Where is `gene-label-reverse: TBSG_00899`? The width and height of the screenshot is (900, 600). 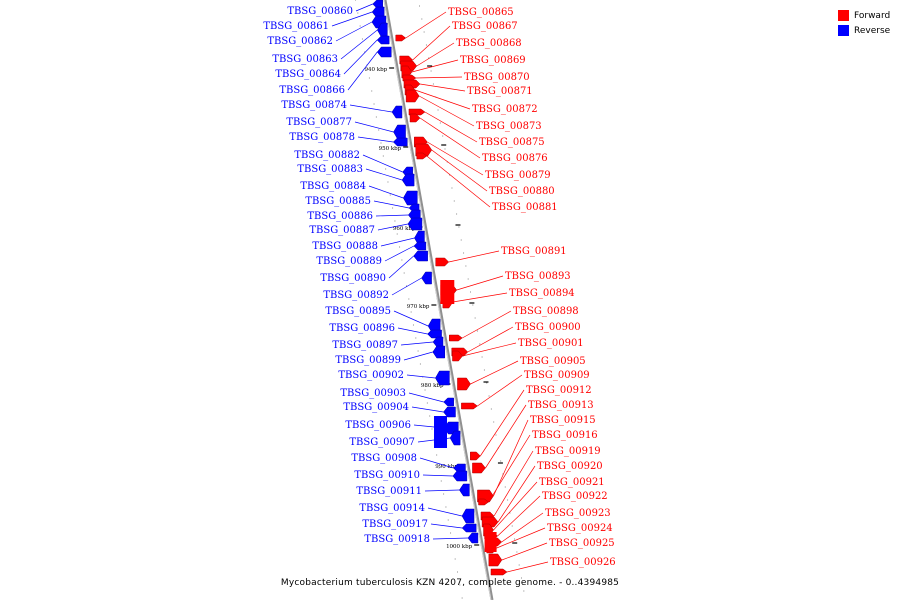 gene-label-reverse: TBSG_00899 is located at coordinates (368, 360).